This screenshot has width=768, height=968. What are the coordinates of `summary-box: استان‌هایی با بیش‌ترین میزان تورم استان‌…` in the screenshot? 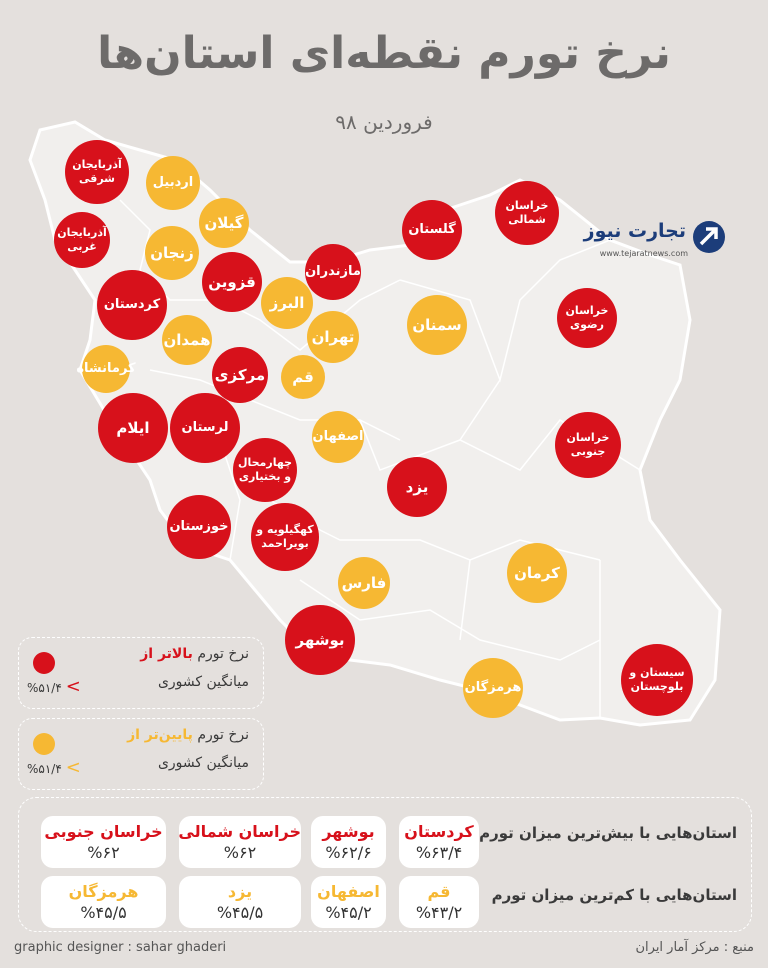 It's located at (385, 864).